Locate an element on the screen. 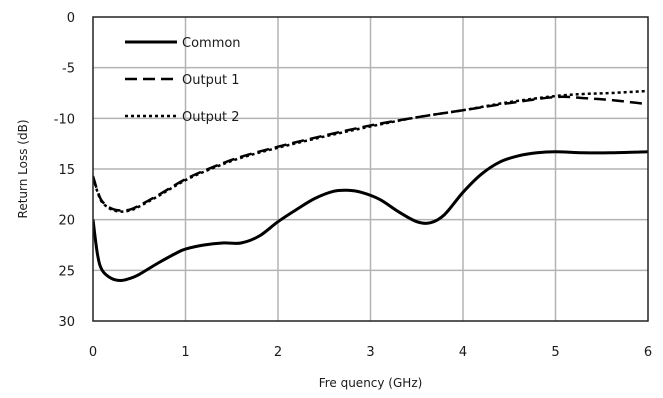 This screenshot has height=398, width=663. legend-label: Common is located at coordinates (211, 43).